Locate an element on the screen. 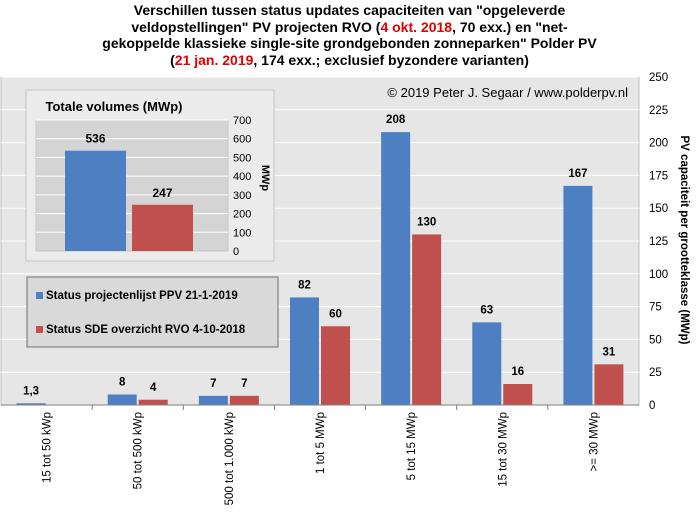  x-tick-label: 15 tot 50 kWp is located at coordinates (48, 447).